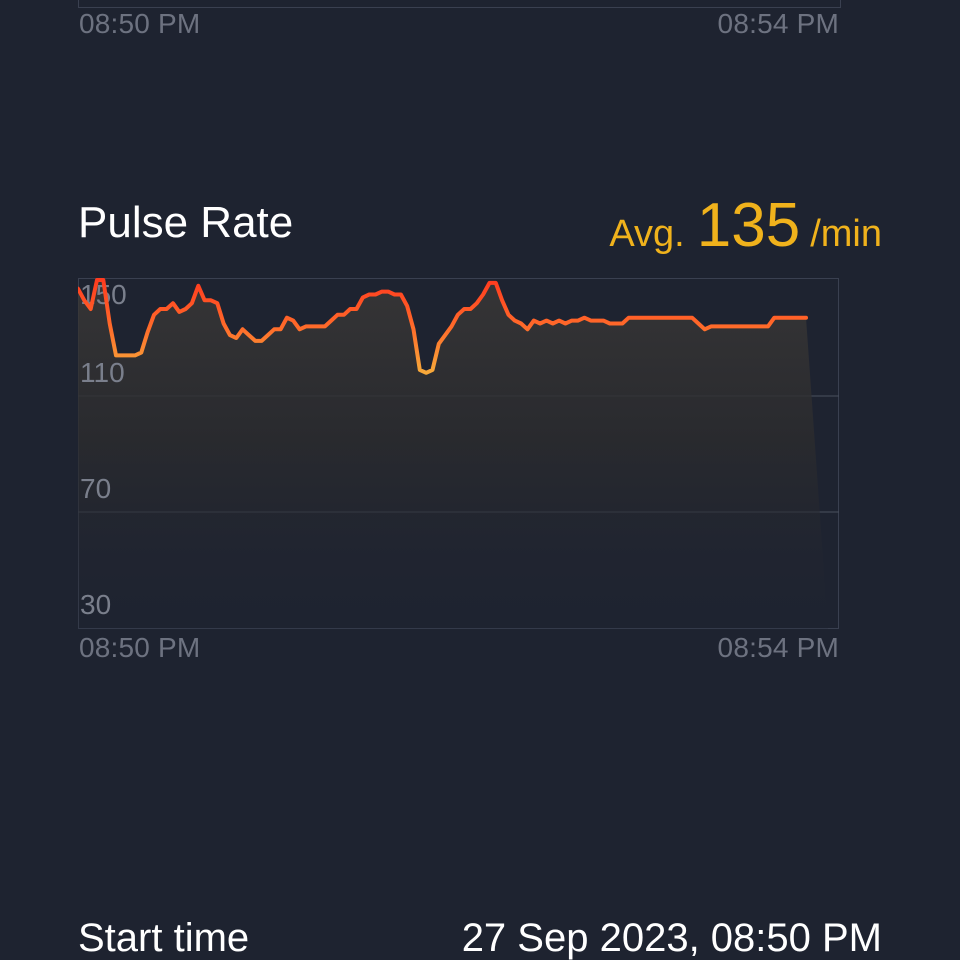 The width and height of the screenshot is (960, 960). I want to click on average-value: 135, so click(748, 225).